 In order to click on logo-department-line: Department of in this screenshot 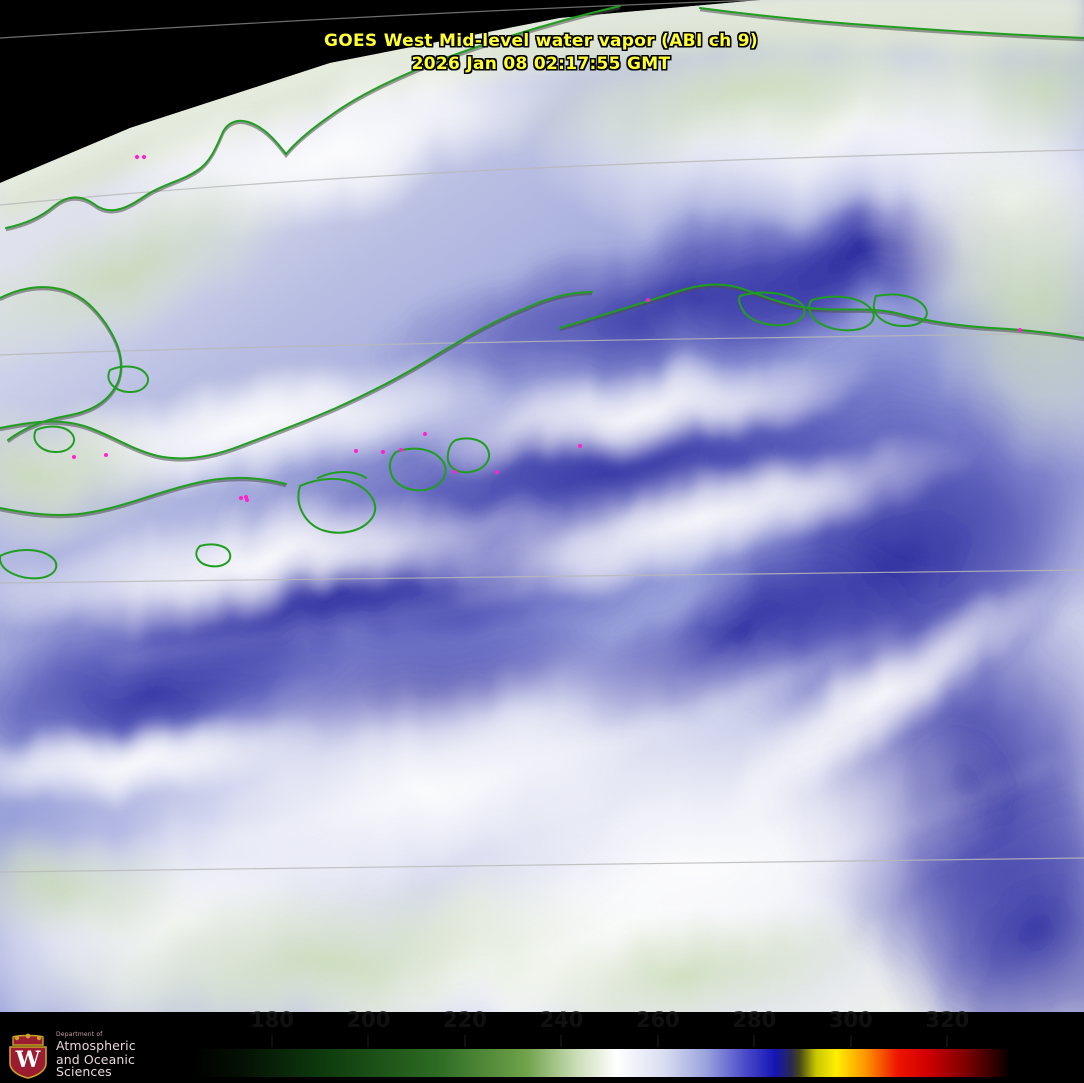, I will do `click(79, 1035)`.